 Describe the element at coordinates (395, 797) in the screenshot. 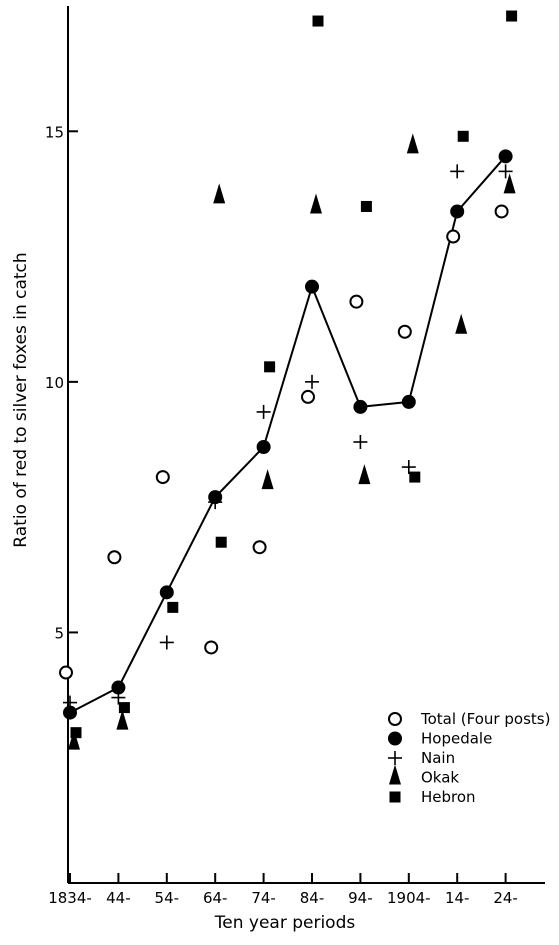

I see `legend-marker-hebron` at that location.